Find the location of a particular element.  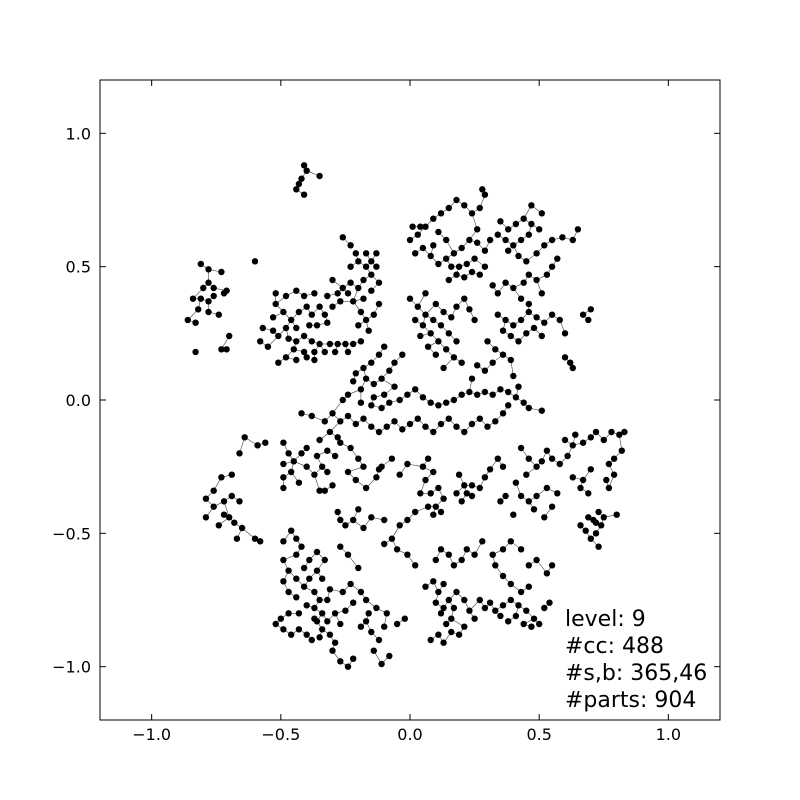

annotation-line-parts: #parts: 904 is located at coordinates (630, 700).